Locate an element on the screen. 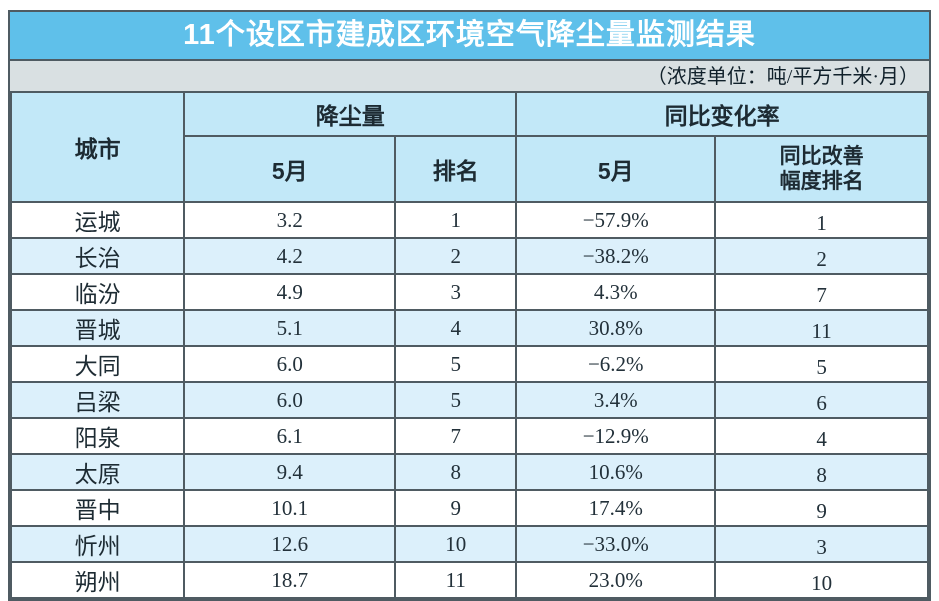  improvement-rank: 6 is located at coordinates (821, 400).